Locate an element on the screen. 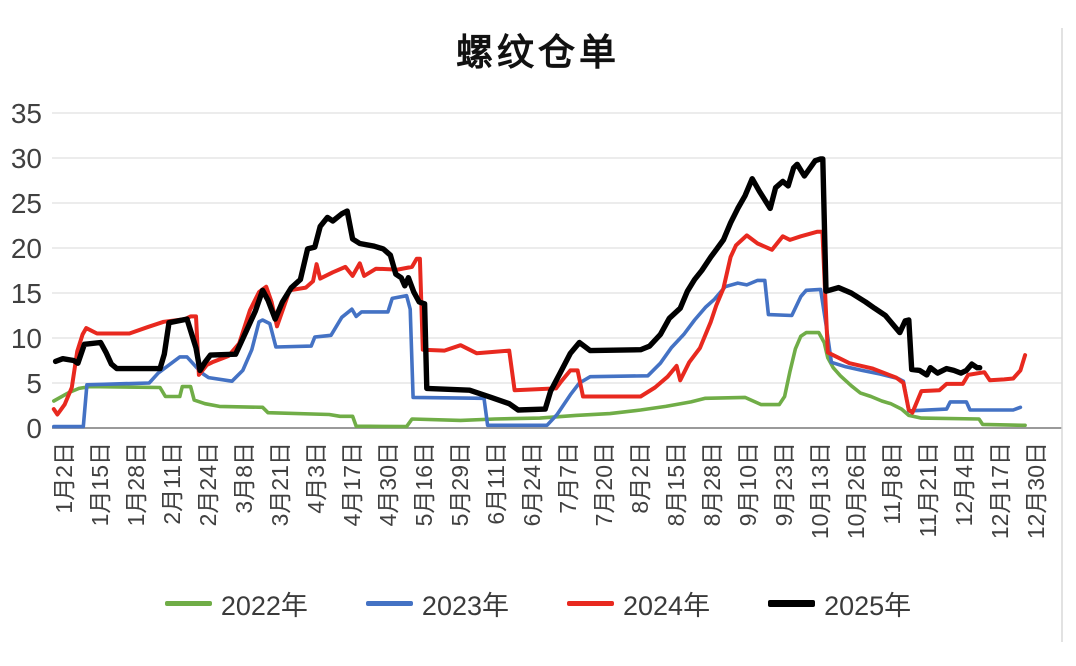 This screenshot has height=666, width=1076. x-axis-tick-label: 1月2日 is located at coordinates (64, 478).